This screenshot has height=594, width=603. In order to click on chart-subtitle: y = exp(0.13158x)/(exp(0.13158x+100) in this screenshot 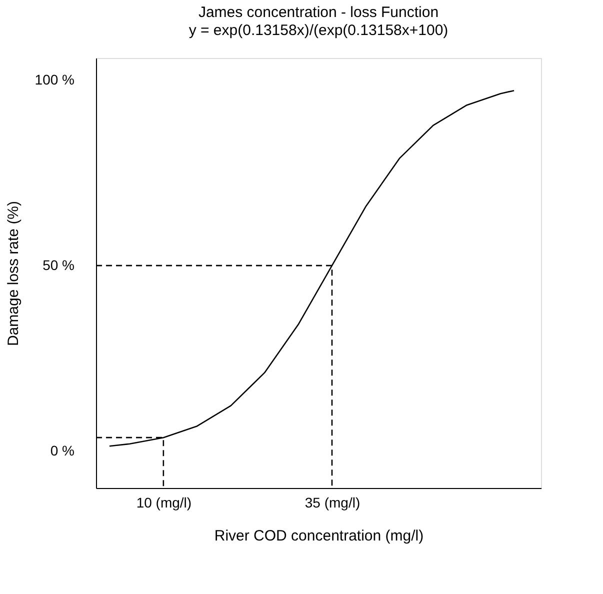, I will do `click(318, 30)`.